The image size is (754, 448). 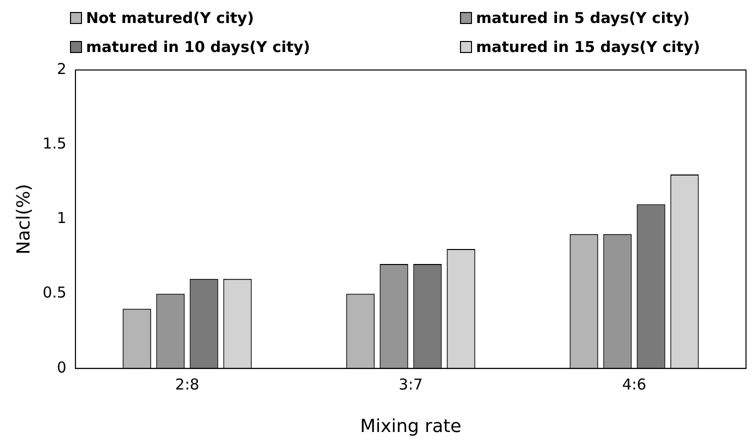 What do you see at coordinates (634, 384) in the screenshot?
I see `x-tick-label: 4:6` at bounding box center [634, 384].